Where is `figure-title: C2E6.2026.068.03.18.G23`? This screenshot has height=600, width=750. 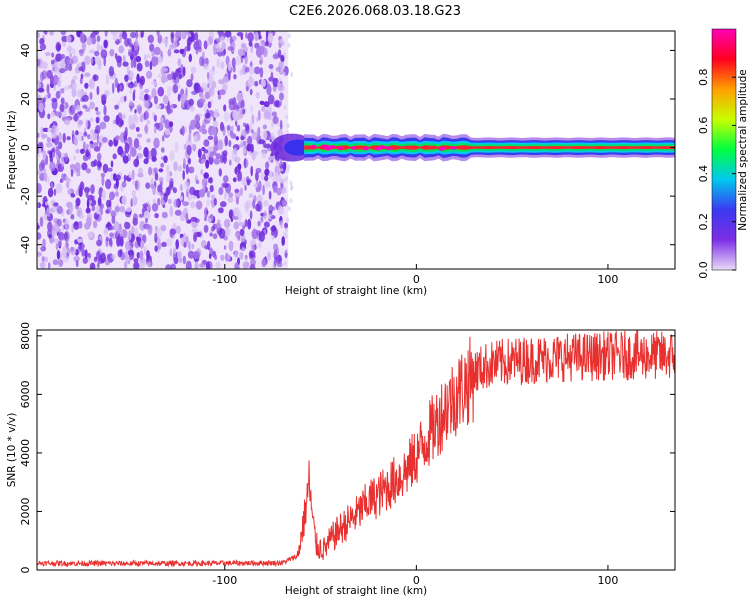
figure-title: C2E6.2026.068.03.18.G23 is located at coordinates (375, 11).